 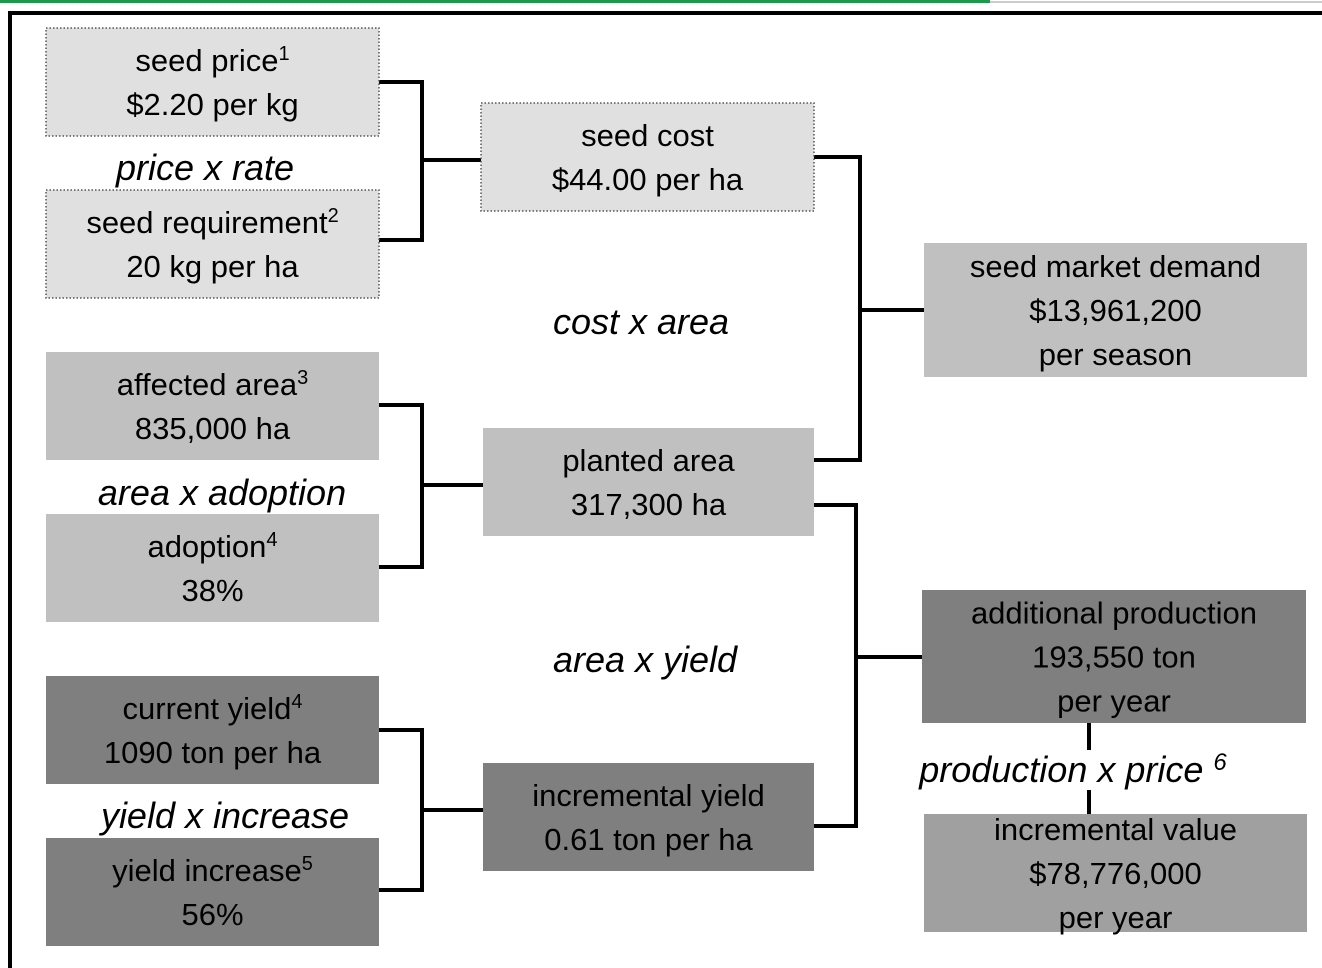 I want to click on node-title-text: planted area, so click(x=648, y=460).